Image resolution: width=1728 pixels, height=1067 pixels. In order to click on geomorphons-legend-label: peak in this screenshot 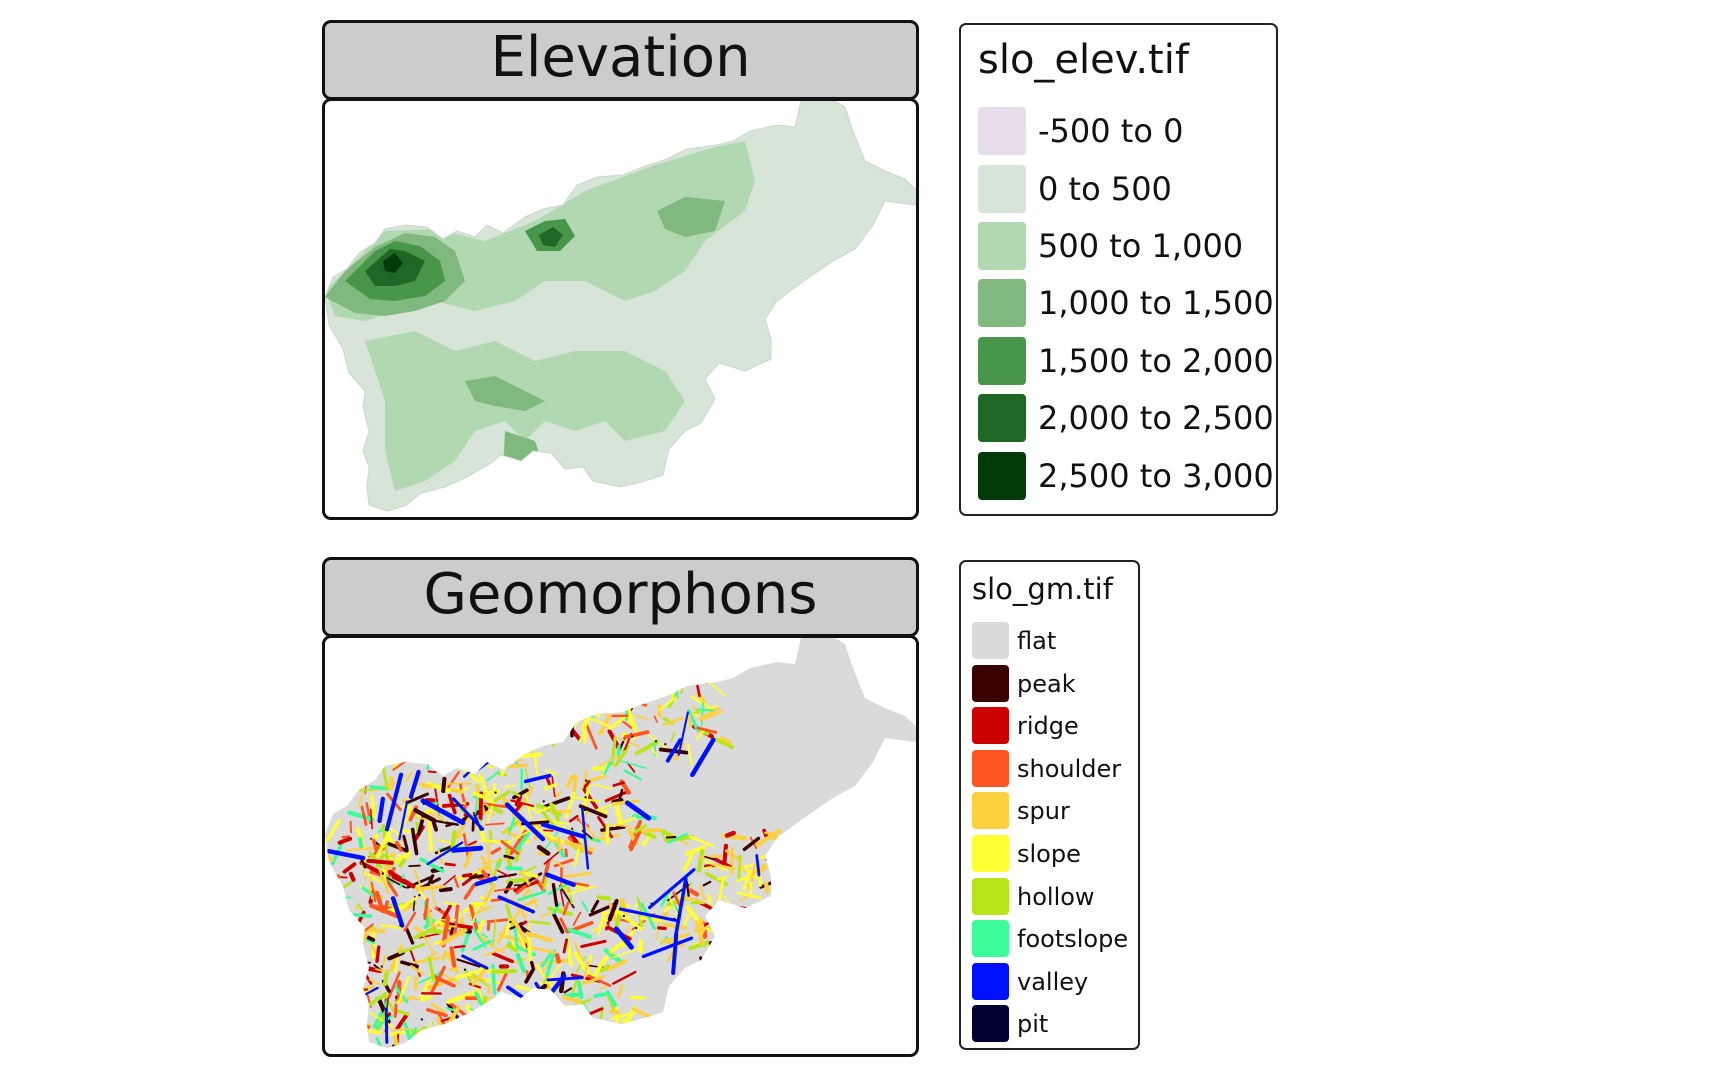, I will do `click(1046, 683)`.